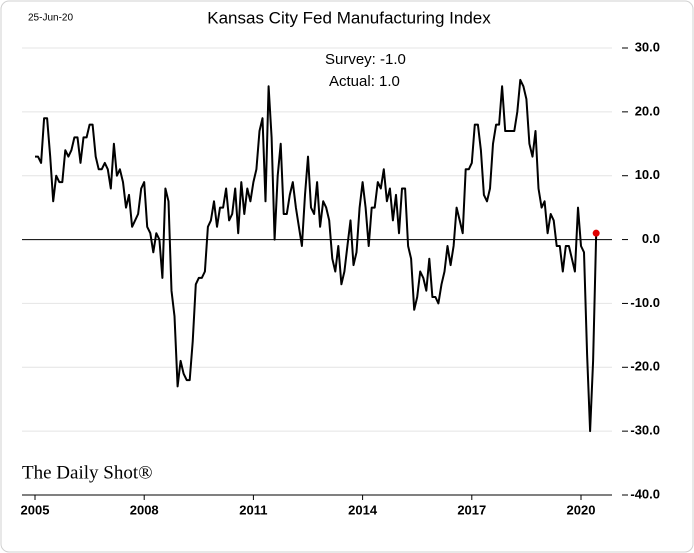 The image size is (694, 553). What do you see at coordinates (471, 509) in the screenshot?
I see `x-tick-label: 2017` at bounding box center [471, 509].